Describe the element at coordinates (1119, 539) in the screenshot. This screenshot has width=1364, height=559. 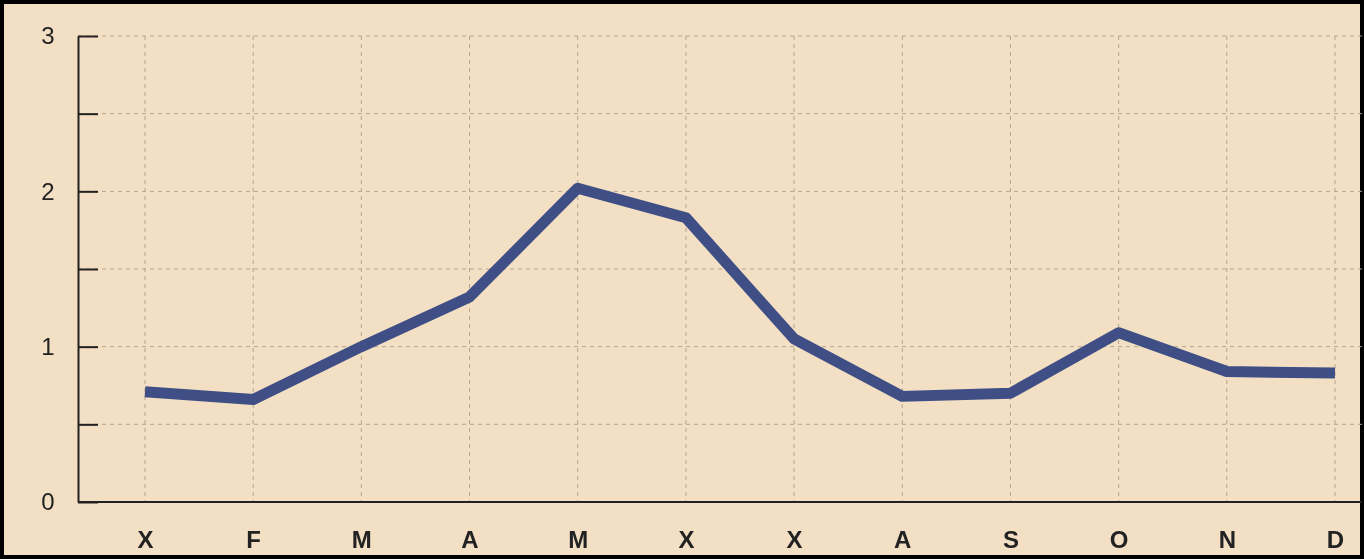
I see `x-tick-label: O` at that location.